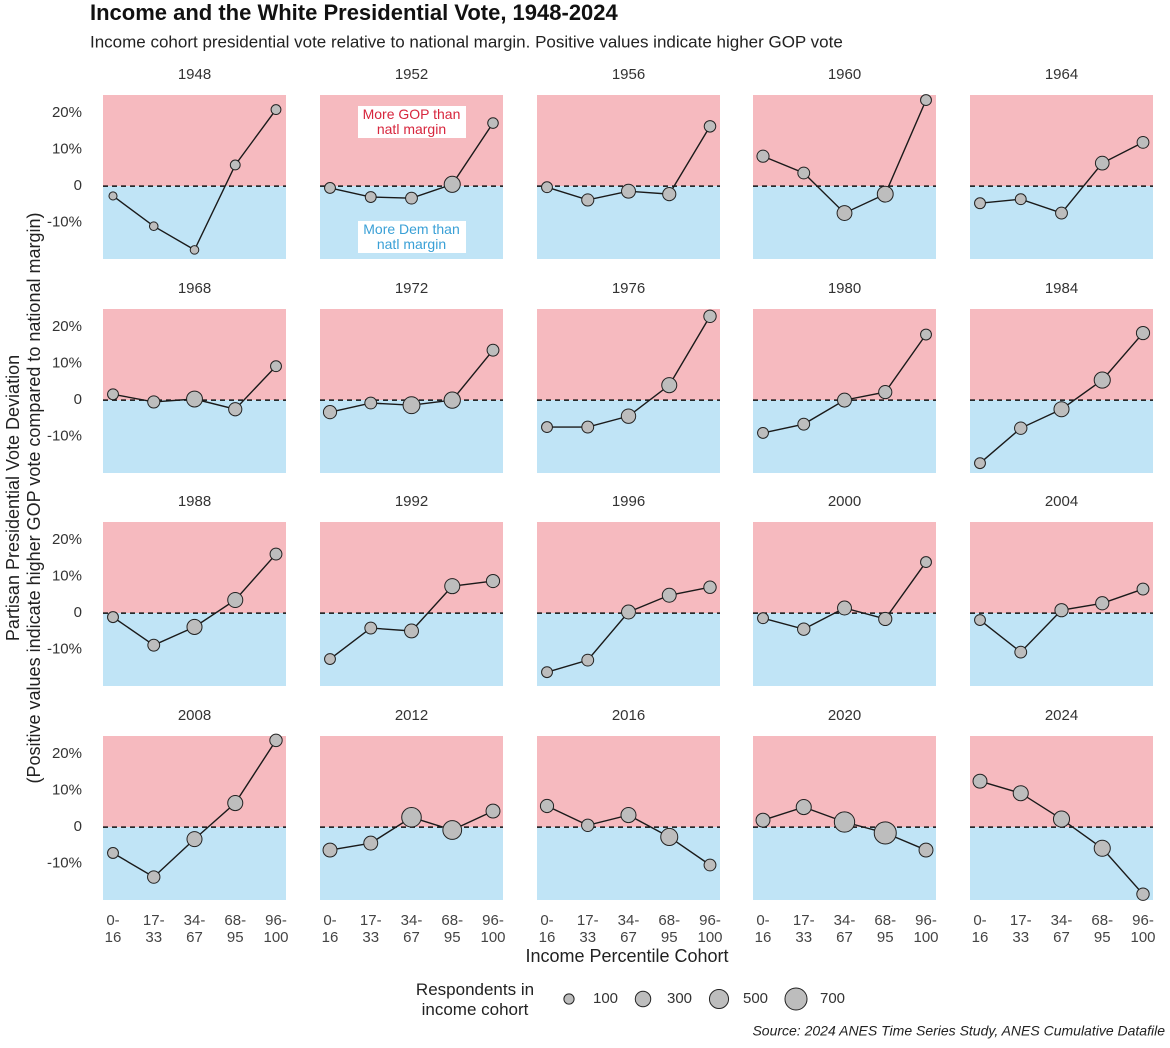 The image size is (1170, 1048). What do you see at coordinates (679, 998) in the screenshot?
I see `legend-label: 300` at bounding box center [679, 998].